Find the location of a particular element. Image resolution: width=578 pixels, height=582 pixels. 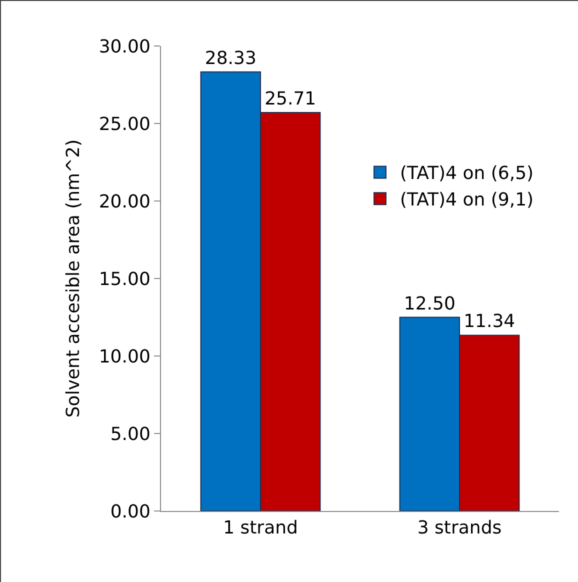

data-label: 11.34 is located at coordinates (490, 321).